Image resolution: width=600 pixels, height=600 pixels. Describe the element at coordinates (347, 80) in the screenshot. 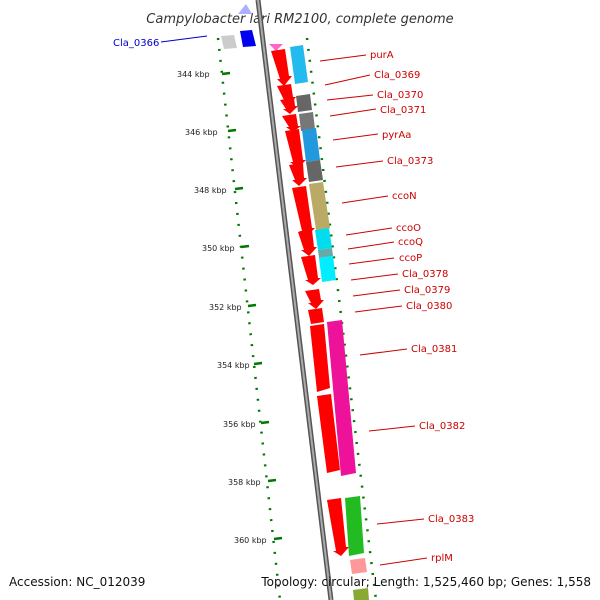

I see `leader-cla0369` at that location.